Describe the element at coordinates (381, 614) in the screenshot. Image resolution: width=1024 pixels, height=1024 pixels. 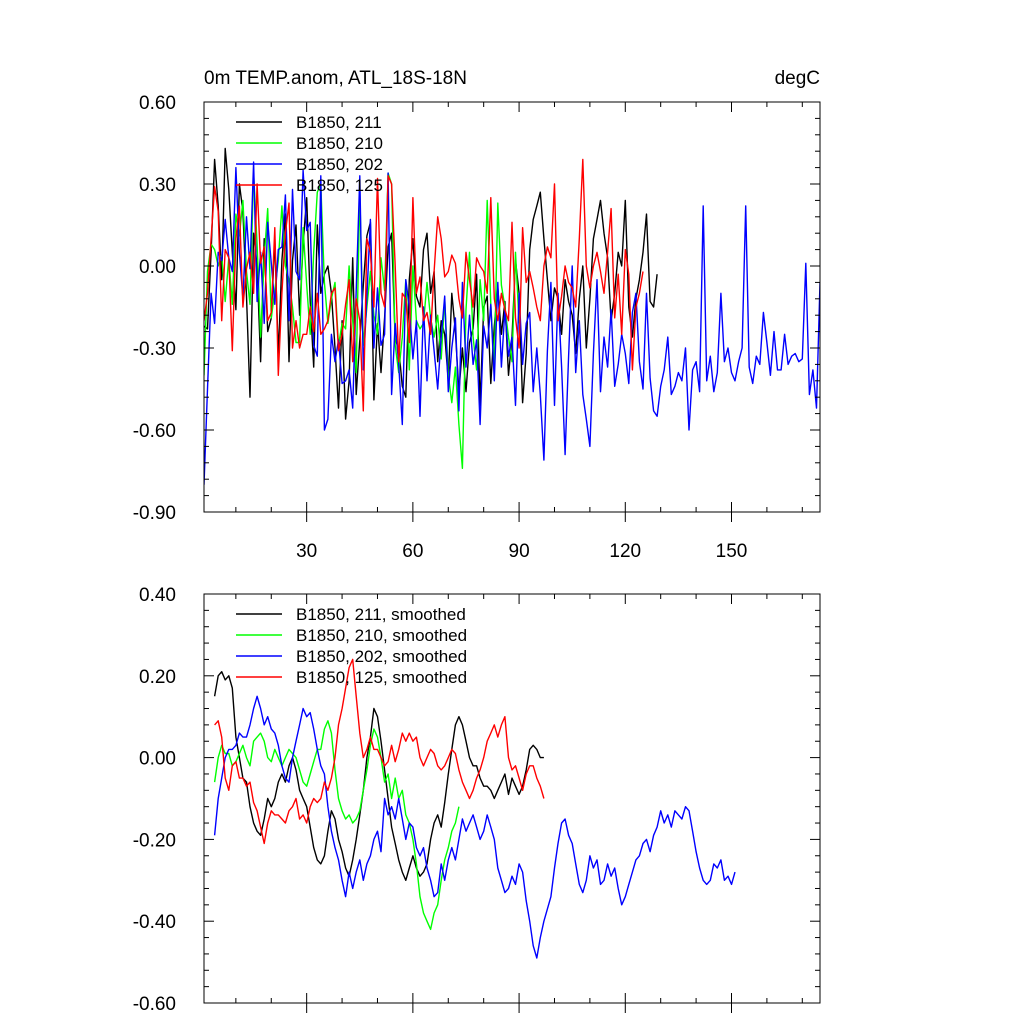
I see `legend-label: B1850, 211, smoothed` at that location.